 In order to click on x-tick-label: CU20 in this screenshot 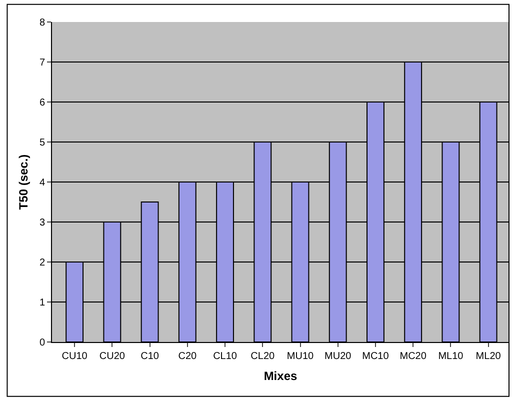, I will do `click(112, 356)`.